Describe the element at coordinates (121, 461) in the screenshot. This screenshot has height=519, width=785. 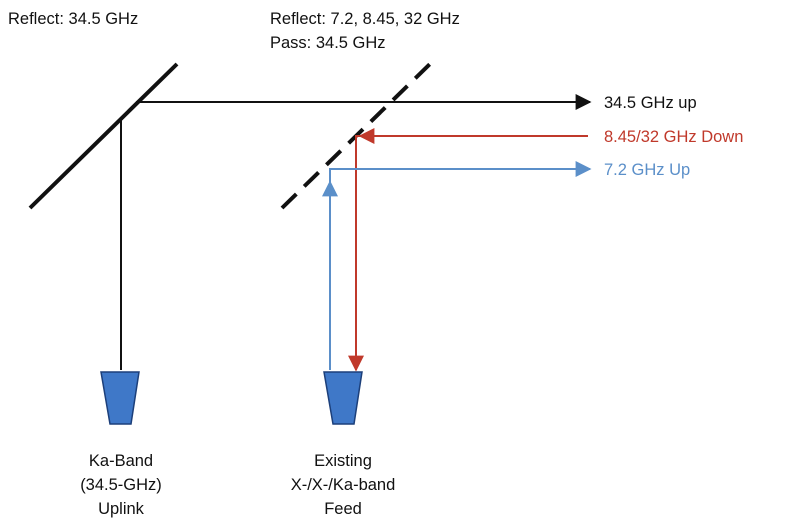
I see `feed1-label-line1: Ka-Band` at that location.